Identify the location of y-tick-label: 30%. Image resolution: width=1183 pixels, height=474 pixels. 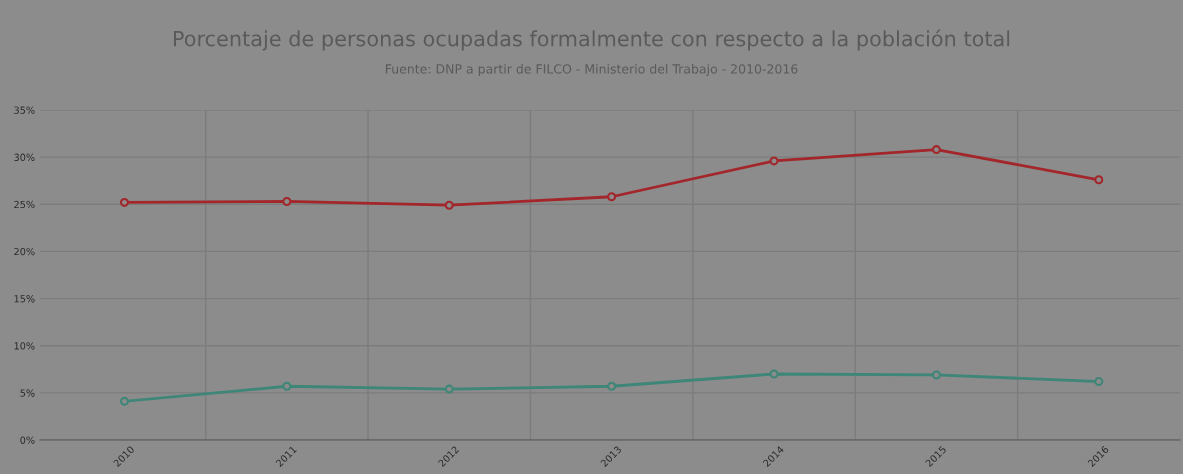
(24, 157).